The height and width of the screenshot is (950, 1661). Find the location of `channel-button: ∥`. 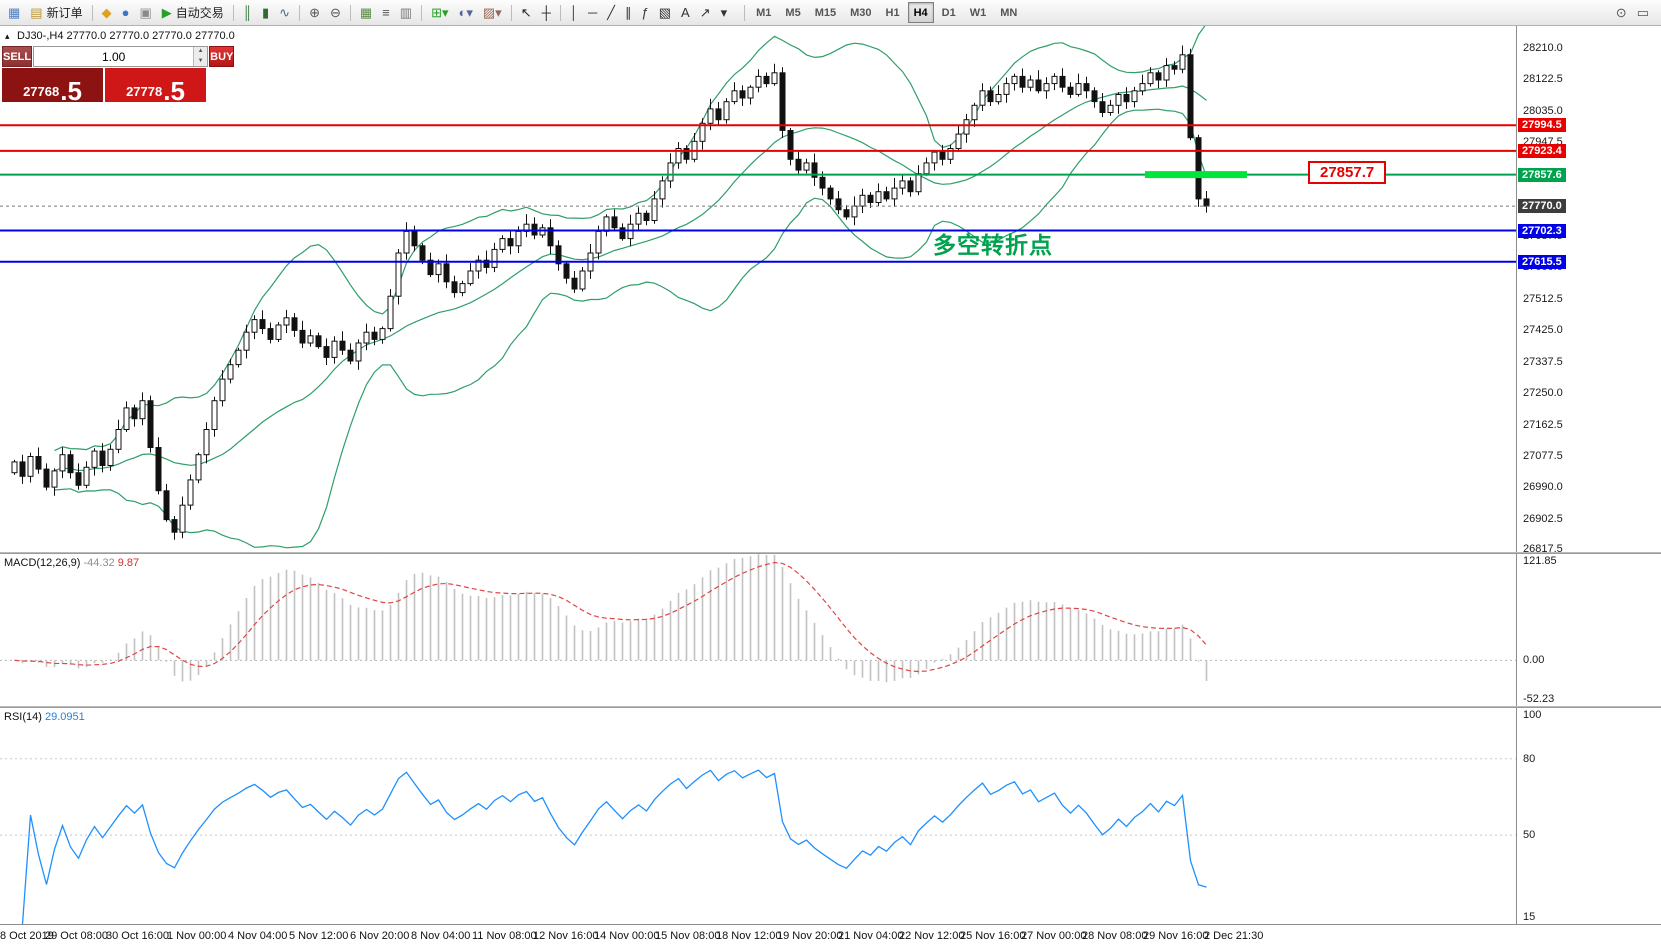

channel-button: ∥ is located at coordinates (628, 13).